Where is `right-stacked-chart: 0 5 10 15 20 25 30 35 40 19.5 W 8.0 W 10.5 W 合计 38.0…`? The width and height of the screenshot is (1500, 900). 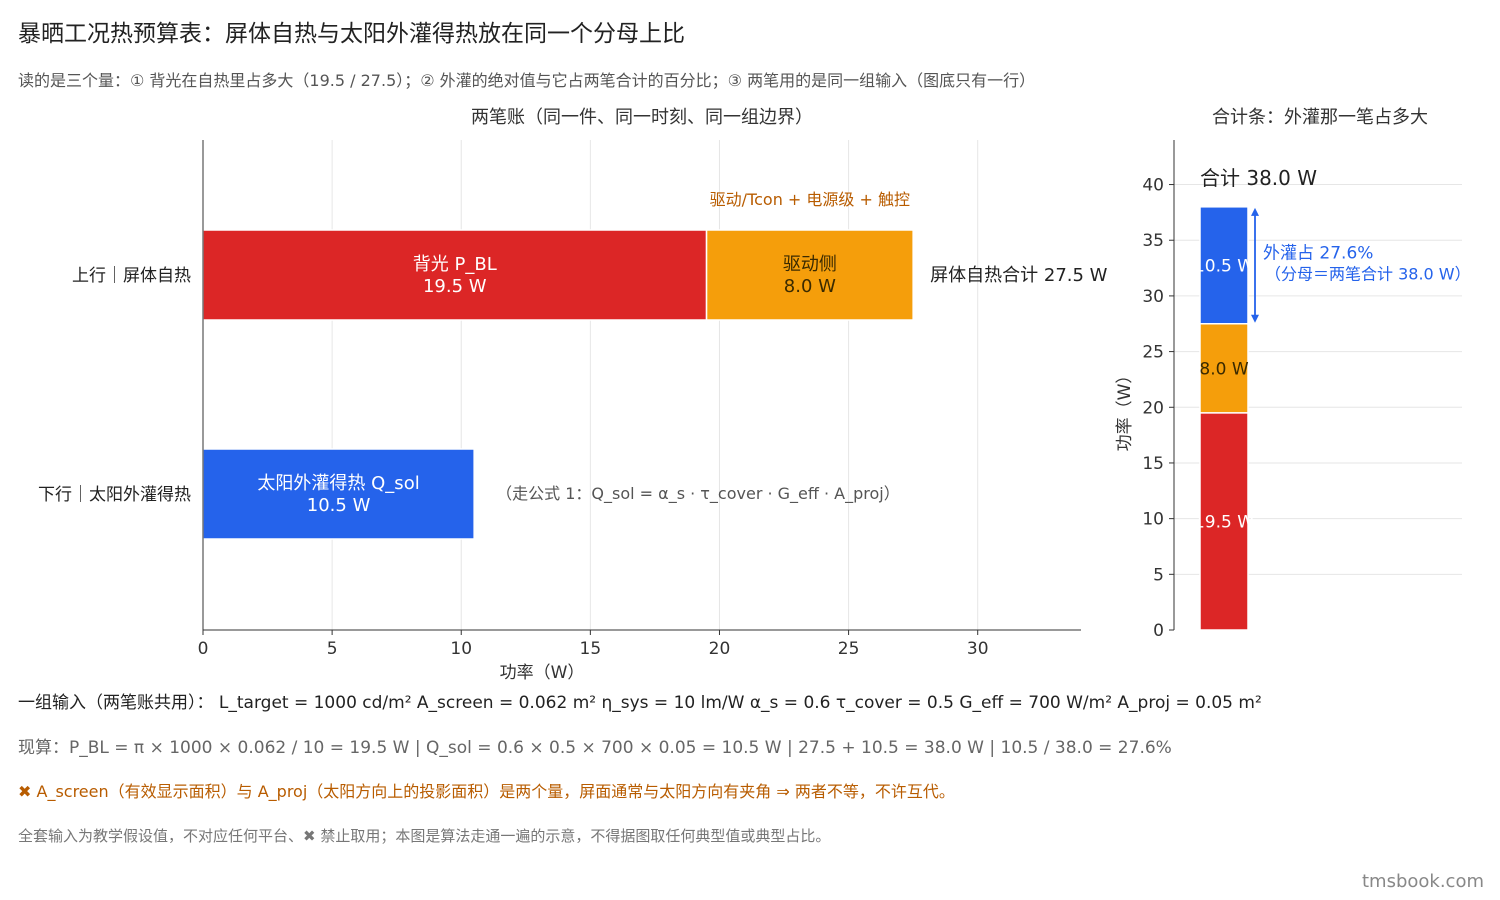
right-stacked-chart: 0 5 10 15 20 25 30 35 40 19.5 W 8.0 W 10.5 W 合计 38.0… is located at coordinates (1293, 390).